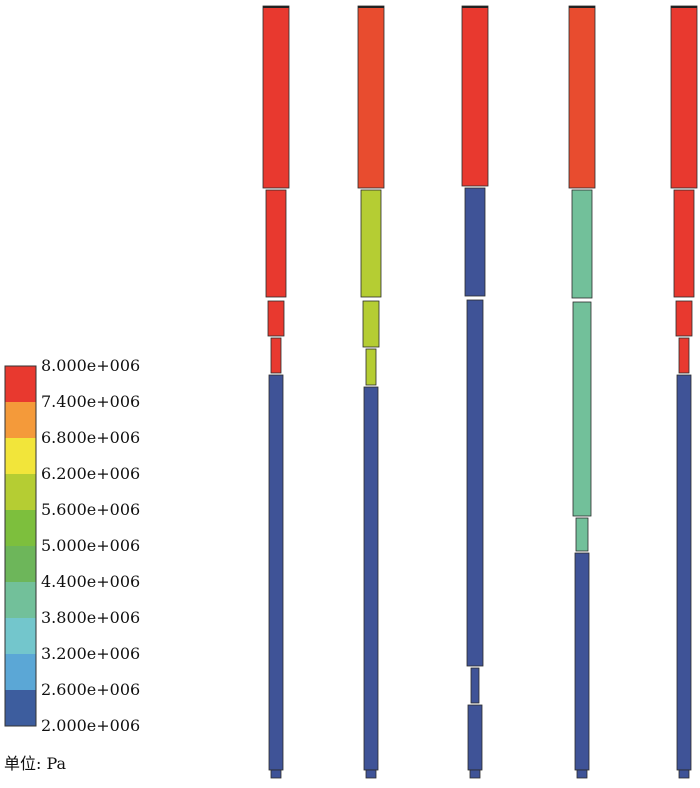 The height and width of the screenshot is (788, 700). Describe the element at coordinates (91, 653) in the screenshot. I see `legend-label-8: 3.200e+006` at that location.